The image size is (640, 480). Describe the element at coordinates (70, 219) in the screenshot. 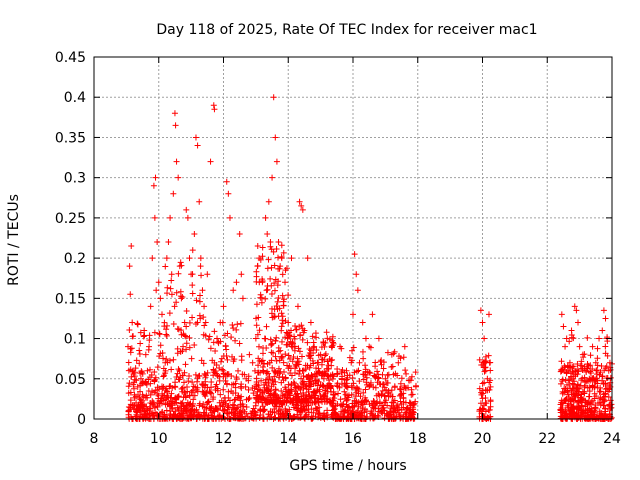

I see `y-tick-label: 0.25` at that location.